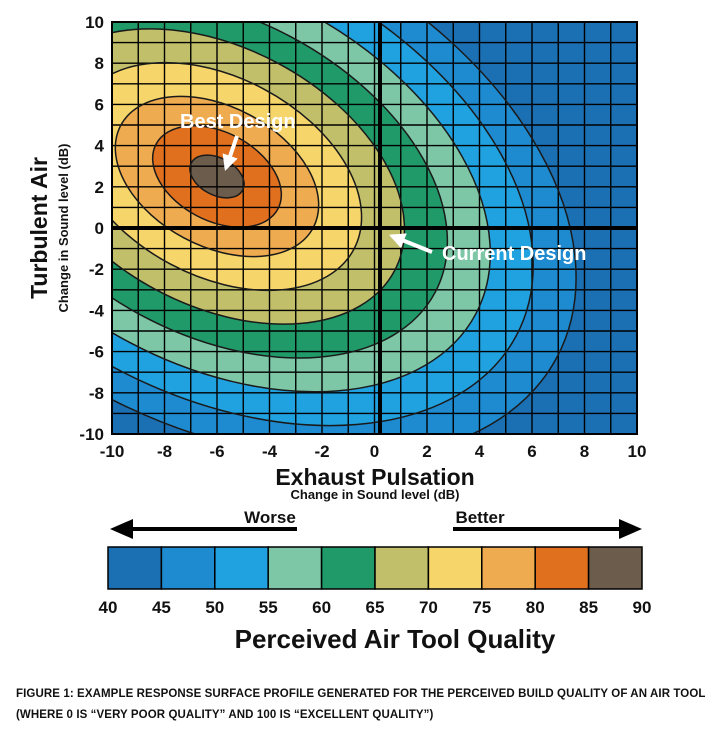 This screenshot has width=711, height=742. I want to click on worse-arrow-head, so click(121, 529).